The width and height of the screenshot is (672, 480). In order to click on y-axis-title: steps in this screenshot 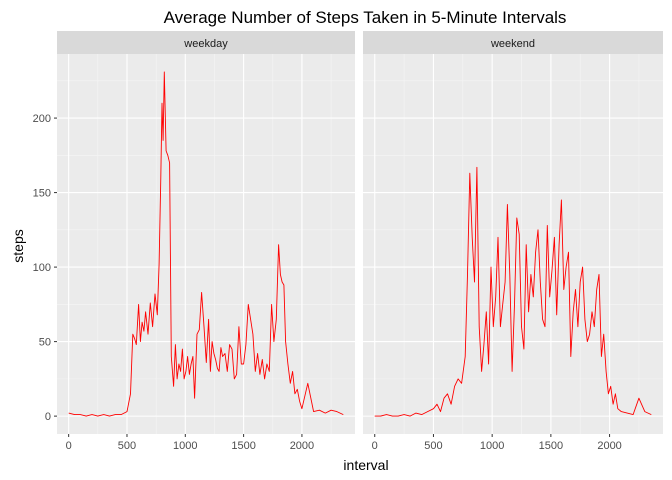, I will do `click(18, 245)`.